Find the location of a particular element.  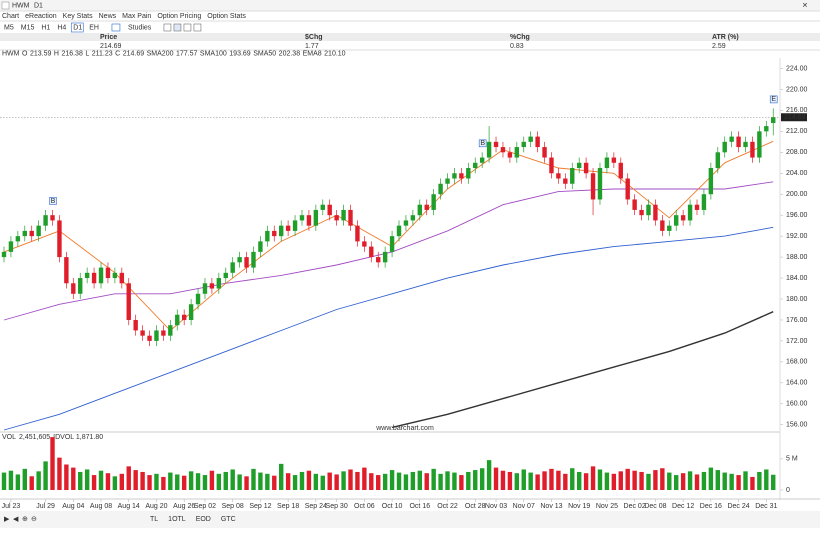

legend-ohlc-name: C is located at coordinates (117, 53).